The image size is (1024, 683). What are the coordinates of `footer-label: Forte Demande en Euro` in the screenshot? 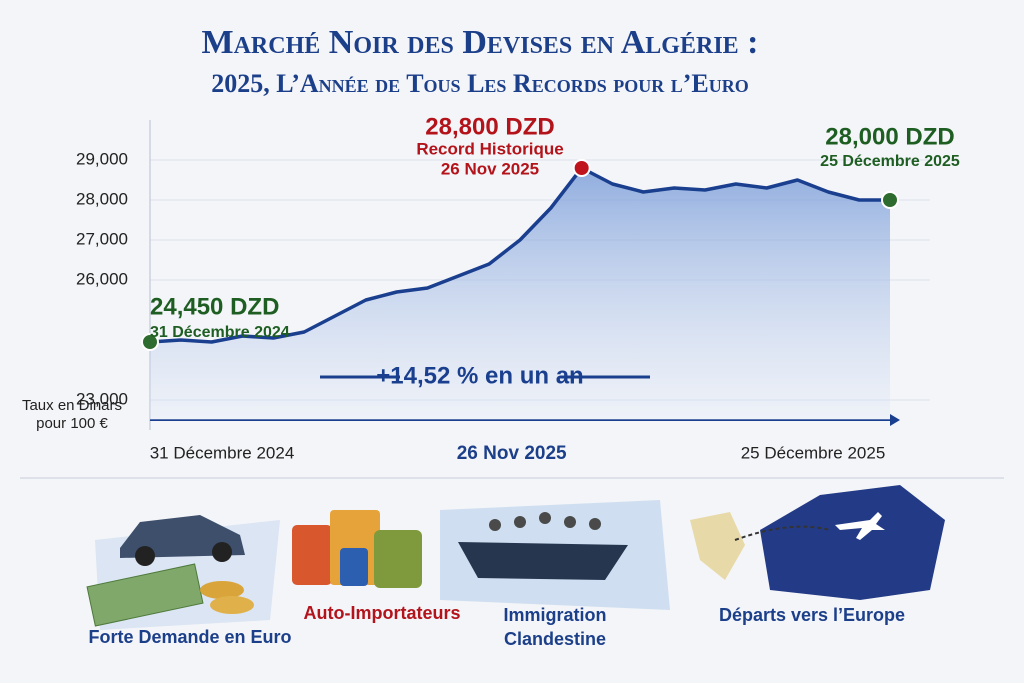 It's located at (189, 637).